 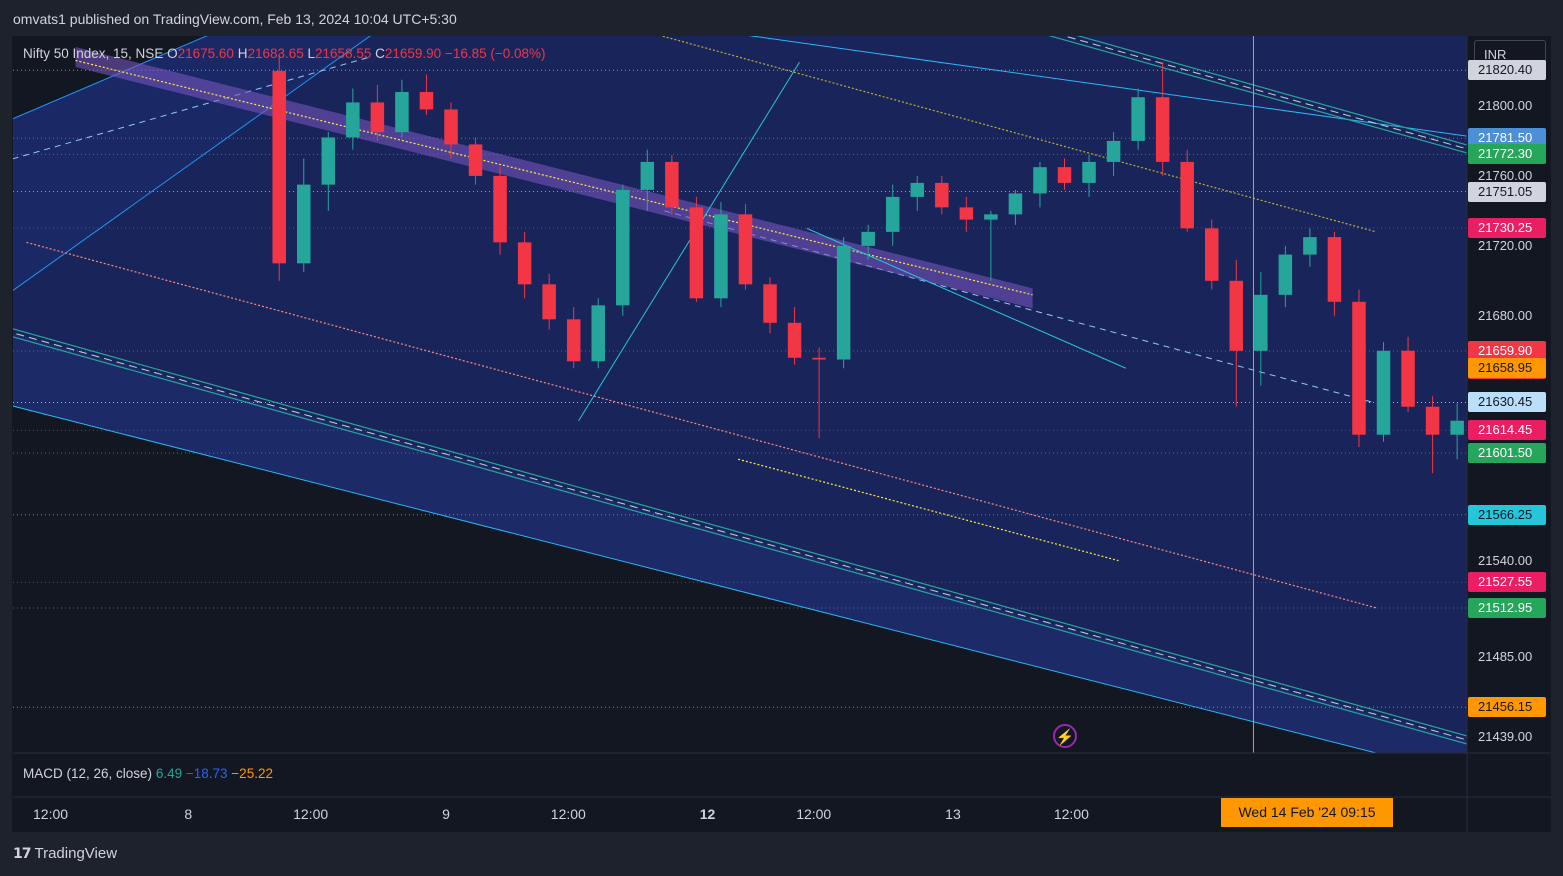 What do you see at coordinates (1505, 560) in the screenshot?
I see `price-tick-label: 21540.00` at bounding box center [1505, 560].